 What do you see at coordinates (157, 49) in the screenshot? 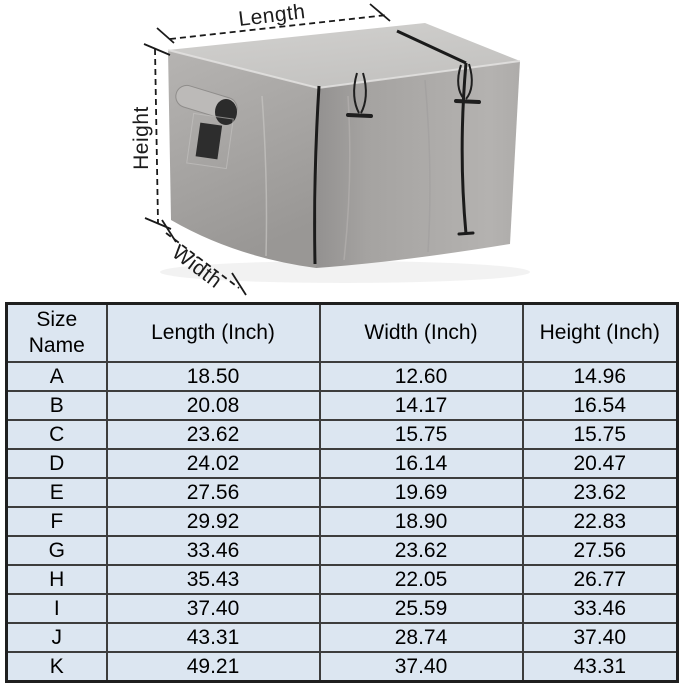
I see `height-tick-top` at bounding box center [157, 49].